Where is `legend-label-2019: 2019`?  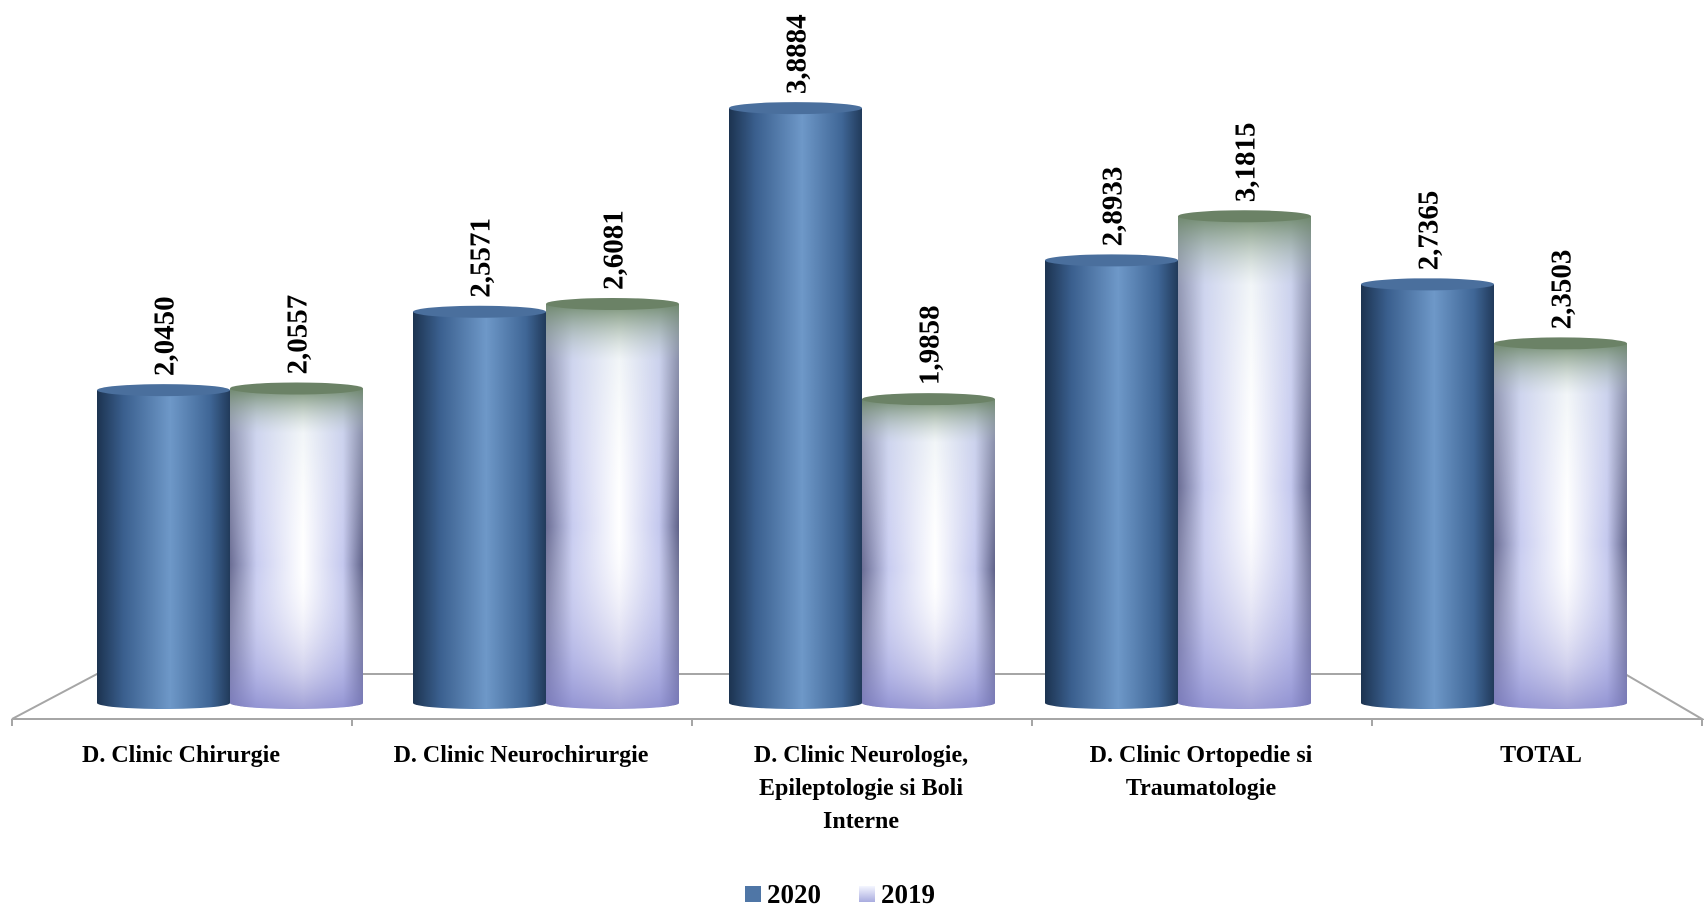
legend-label-2019: 2019 is located at coordinates (908, 892).